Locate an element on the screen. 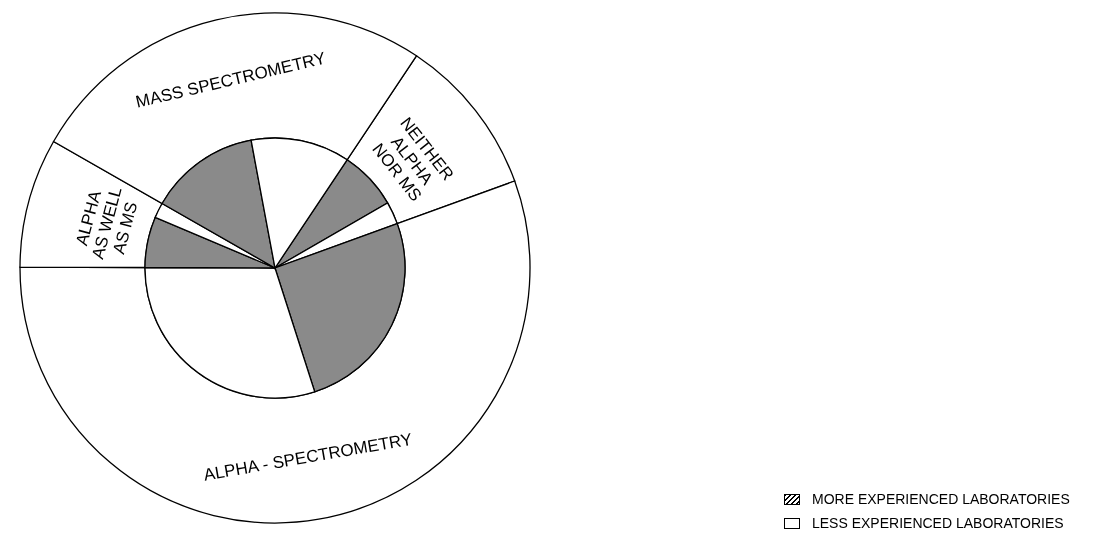 The width and height of the screenshot is (1109, 545). text: LESS EXPERIENCED LABORATORIES is located at coordinates (938, 523).